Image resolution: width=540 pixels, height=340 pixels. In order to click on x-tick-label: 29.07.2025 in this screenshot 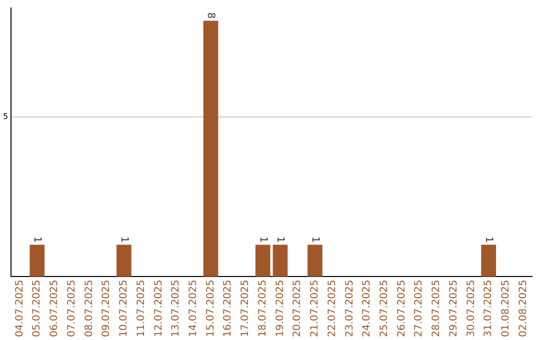, I will do `click(454, 309)`.